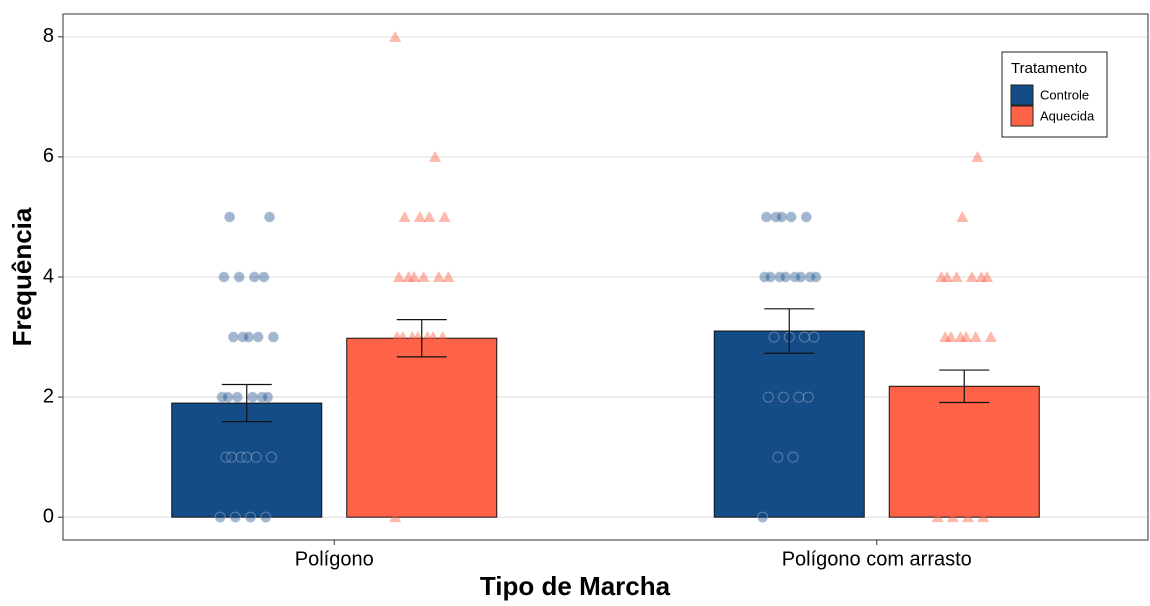 The height and width of the screenshot is (606, 1150). I want to click on legend-label: Aquecida, so click(1067, 115).